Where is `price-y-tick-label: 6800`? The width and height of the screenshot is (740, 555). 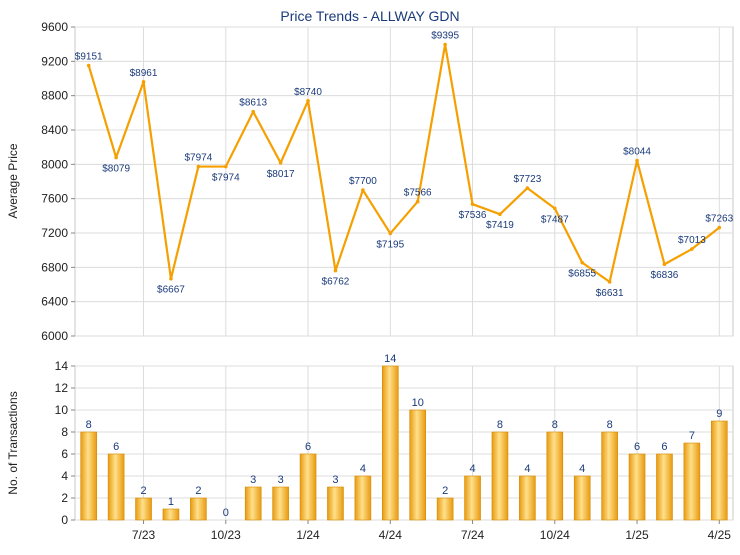 price-y-tick-label: 6800 is located at coordinates (54, 267).